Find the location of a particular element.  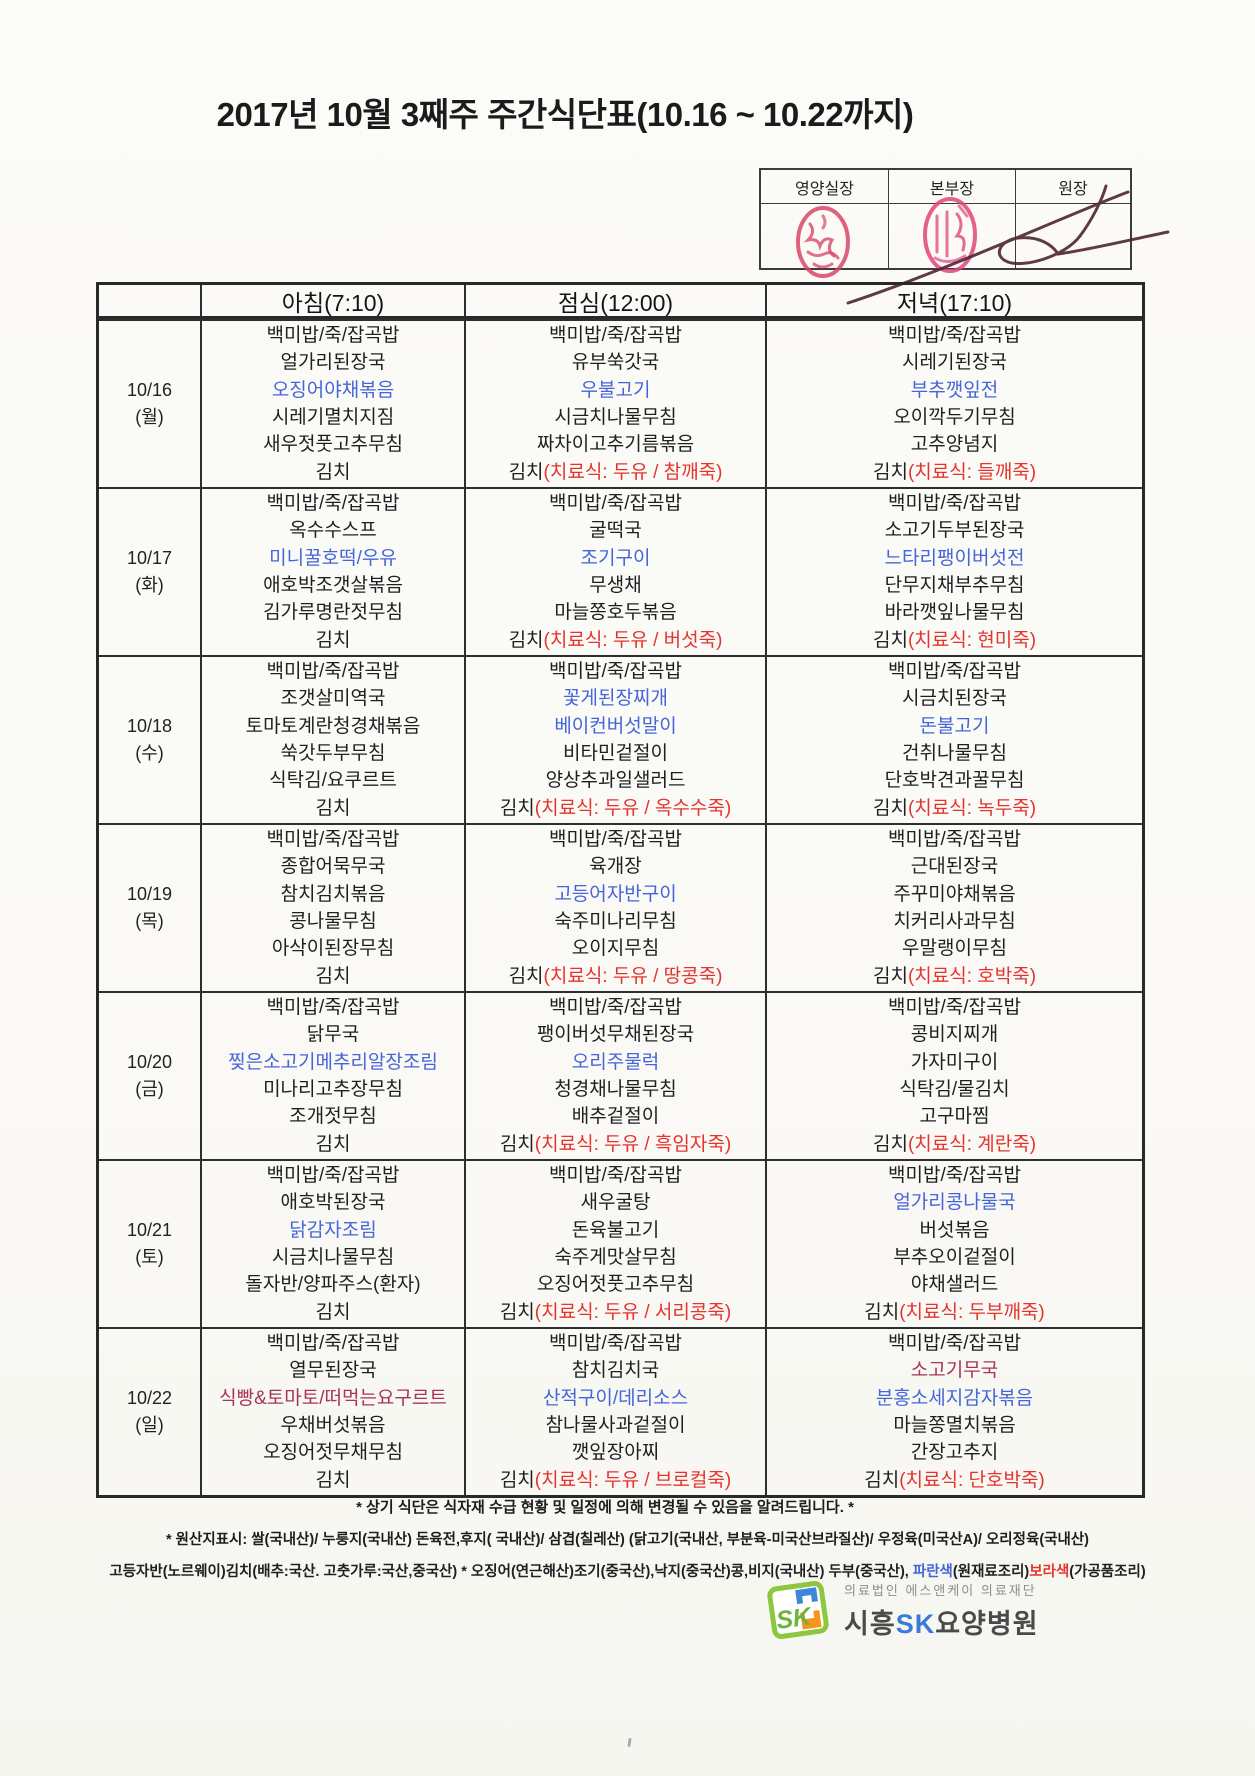

menu-item: 새우젓풋고추무침 is located at coordinates (333, 444).